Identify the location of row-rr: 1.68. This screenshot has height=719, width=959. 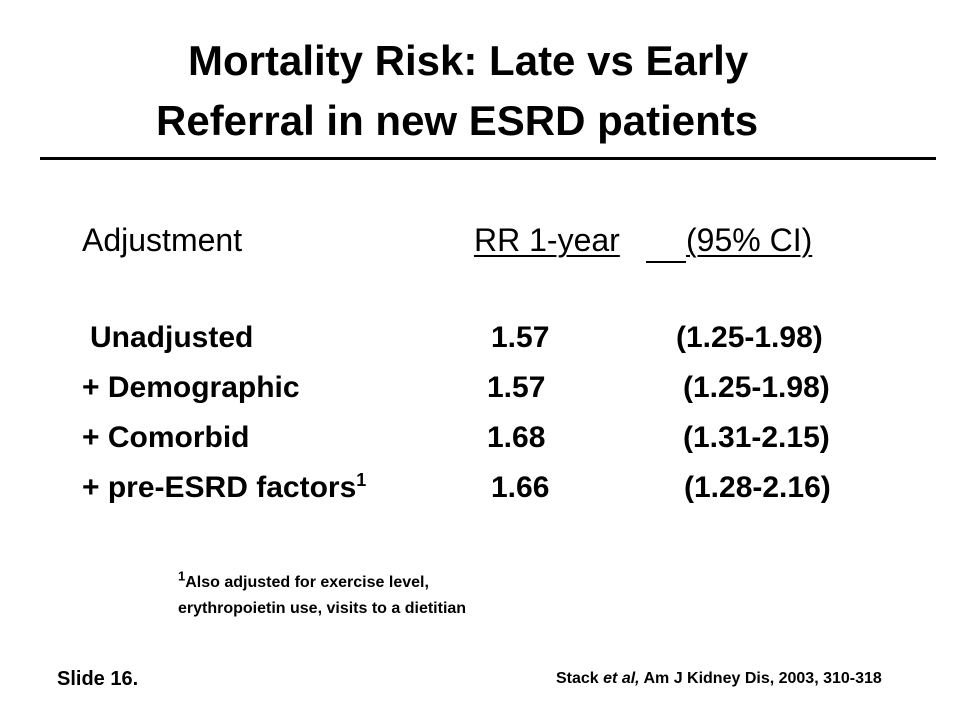
(516, 437).